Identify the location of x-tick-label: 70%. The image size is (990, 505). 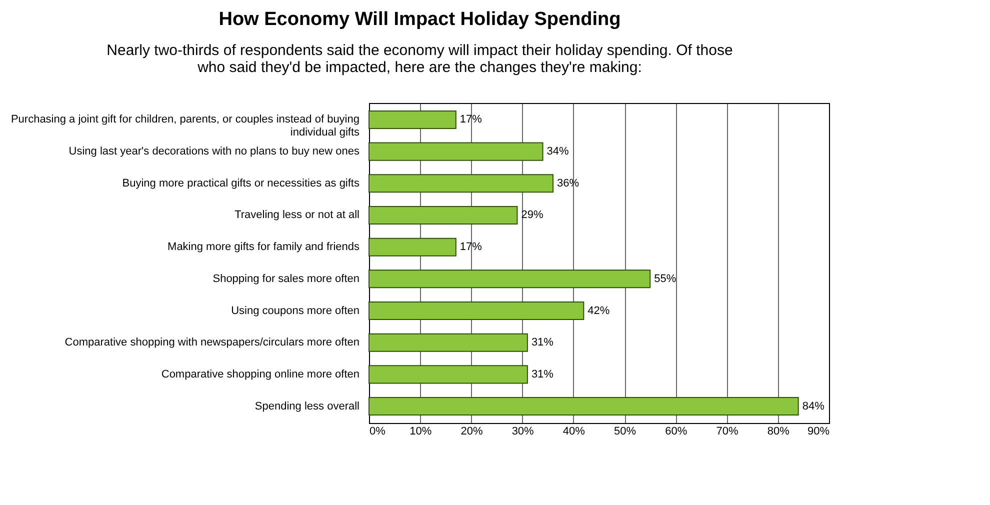
(727, 432).